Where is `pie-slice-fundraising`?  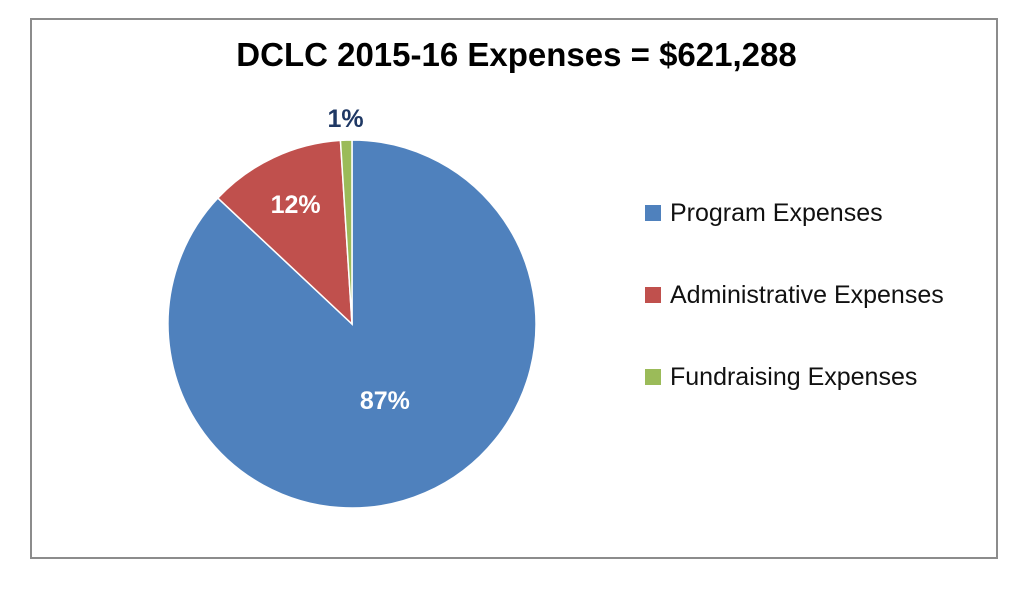
pie-slice-fundraising is located at coordinates (346, 232).